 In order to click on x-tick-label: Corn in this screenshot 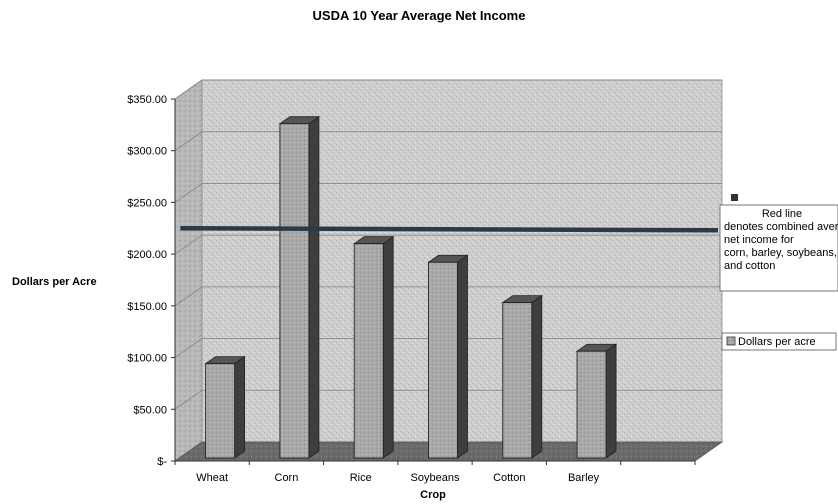, I will do `click(287, 478)`.